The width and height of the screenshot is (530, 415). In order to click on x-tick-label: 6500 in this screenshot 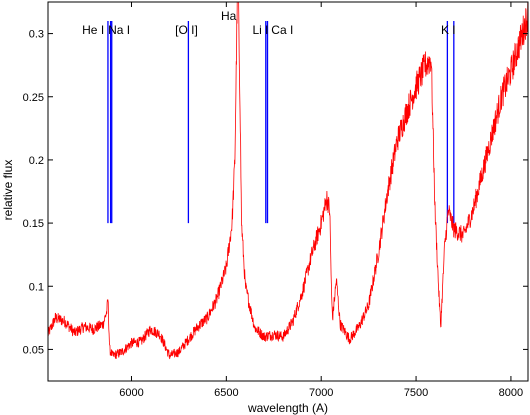, I will do `click(226, 393)`.